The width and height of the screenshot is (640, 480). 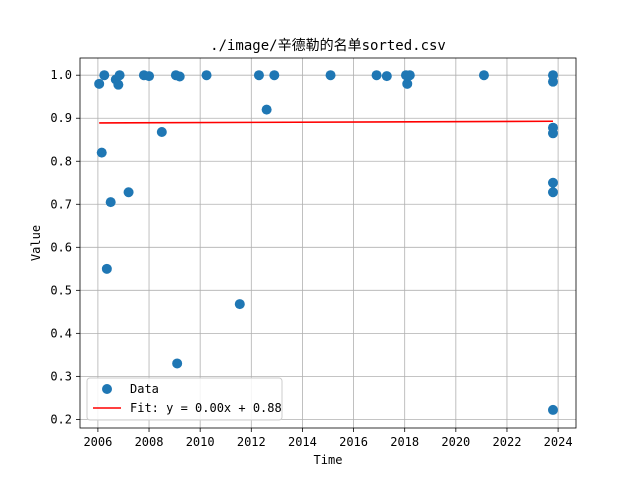 I want to click on x-axis-label: Time, so click(x=328, y=460).